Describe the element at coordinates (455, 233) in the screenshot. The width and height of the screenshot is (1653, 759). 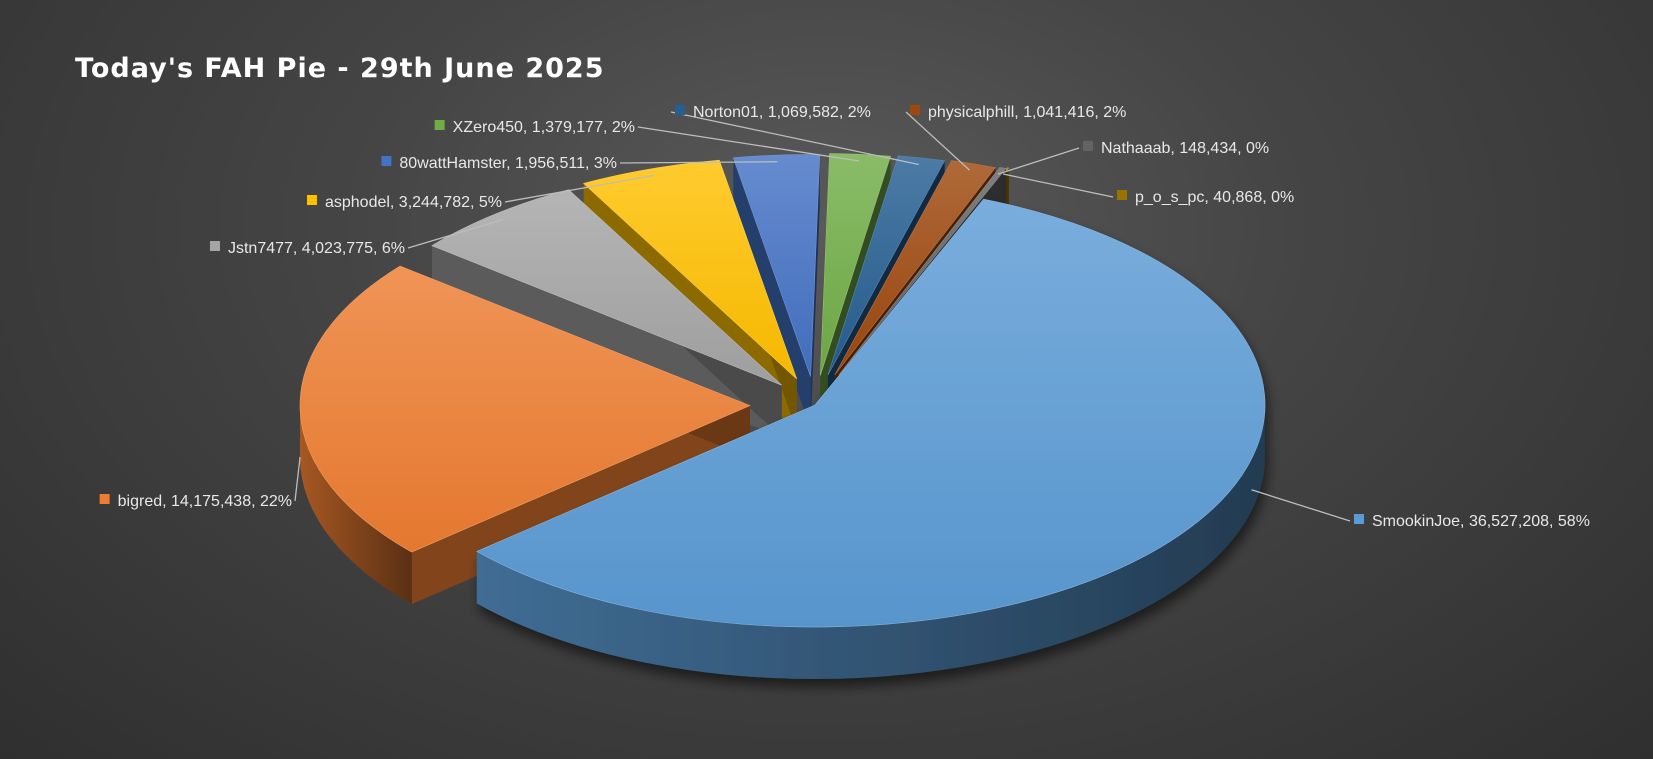
I see `leader-line-jstn7477` at that location.